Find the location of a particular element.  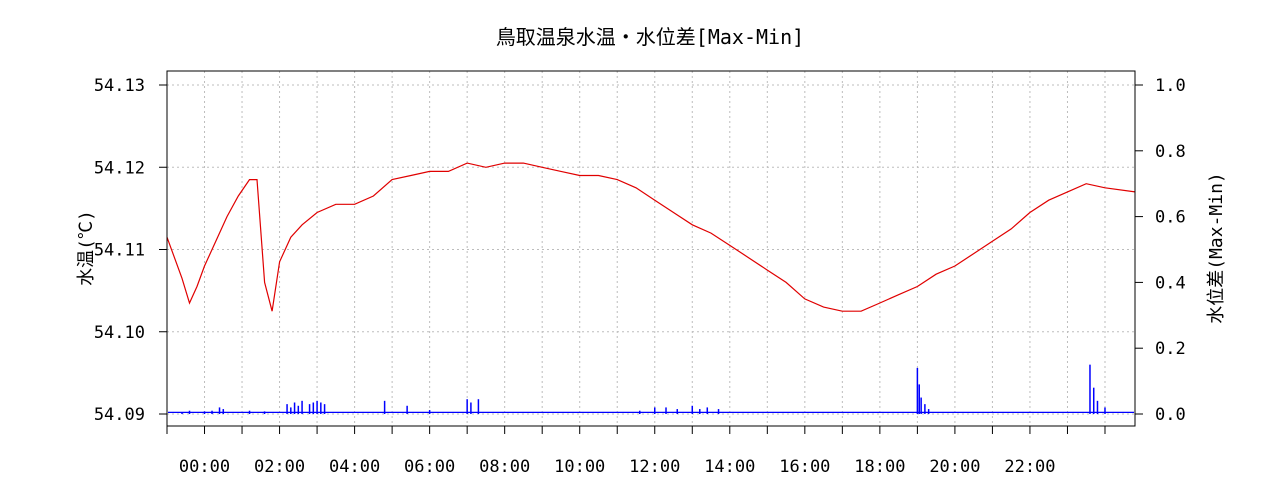

x-tick-label: 08:00 is located at coordinates (504, 467).